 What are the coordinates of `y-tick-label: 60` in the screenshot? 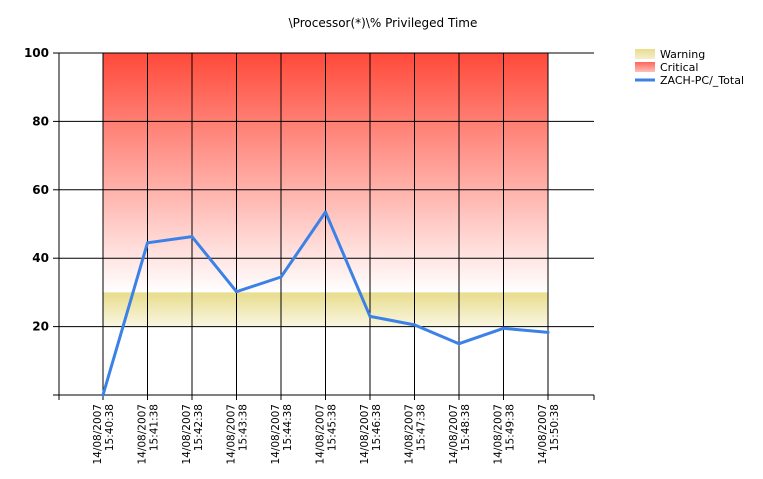 It's located at (40, 190).